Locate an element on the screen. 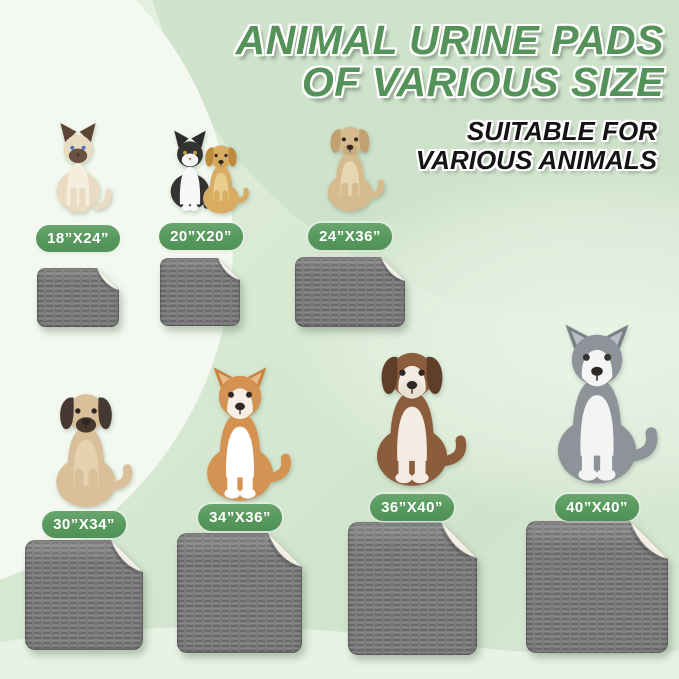 The width and height of the screenshot is (679, 679). size-badge: 20”X20” is located at coordinates (201, 236).